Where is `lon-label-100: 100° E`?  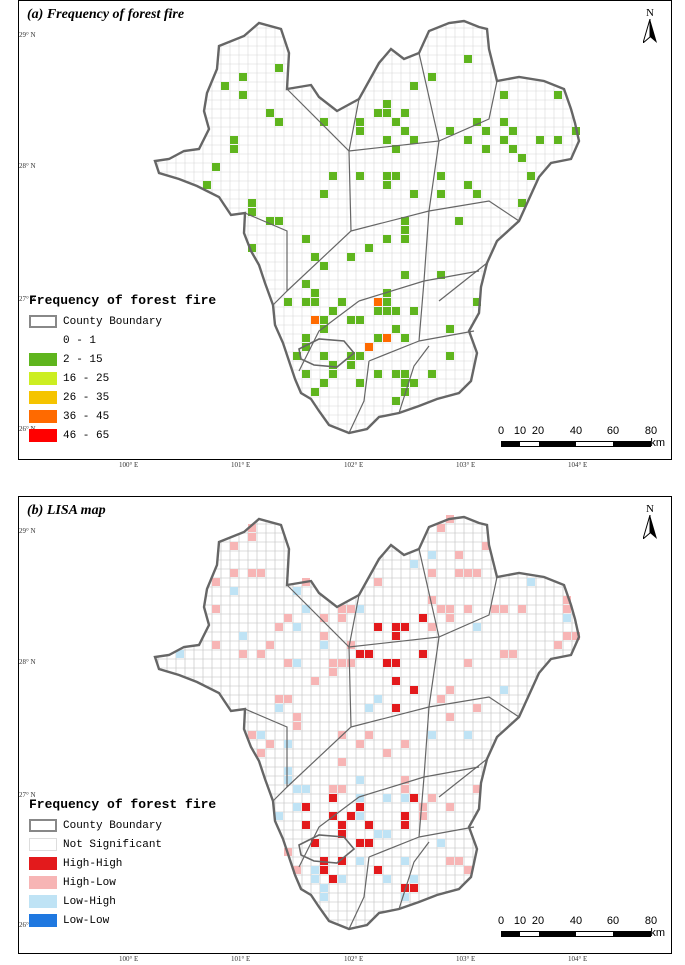 lon-label-100: 100° E is located at coordinates (129, 465).